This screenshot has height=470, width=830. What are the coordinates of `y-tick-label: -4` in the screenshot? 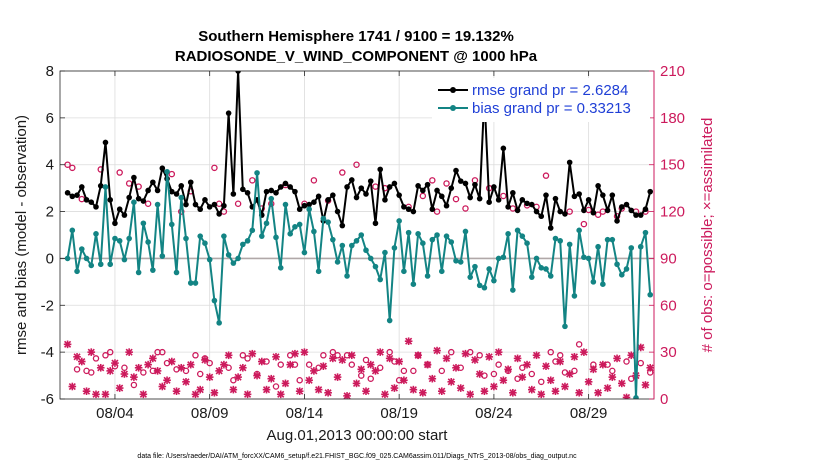 It's located at (47, 352).